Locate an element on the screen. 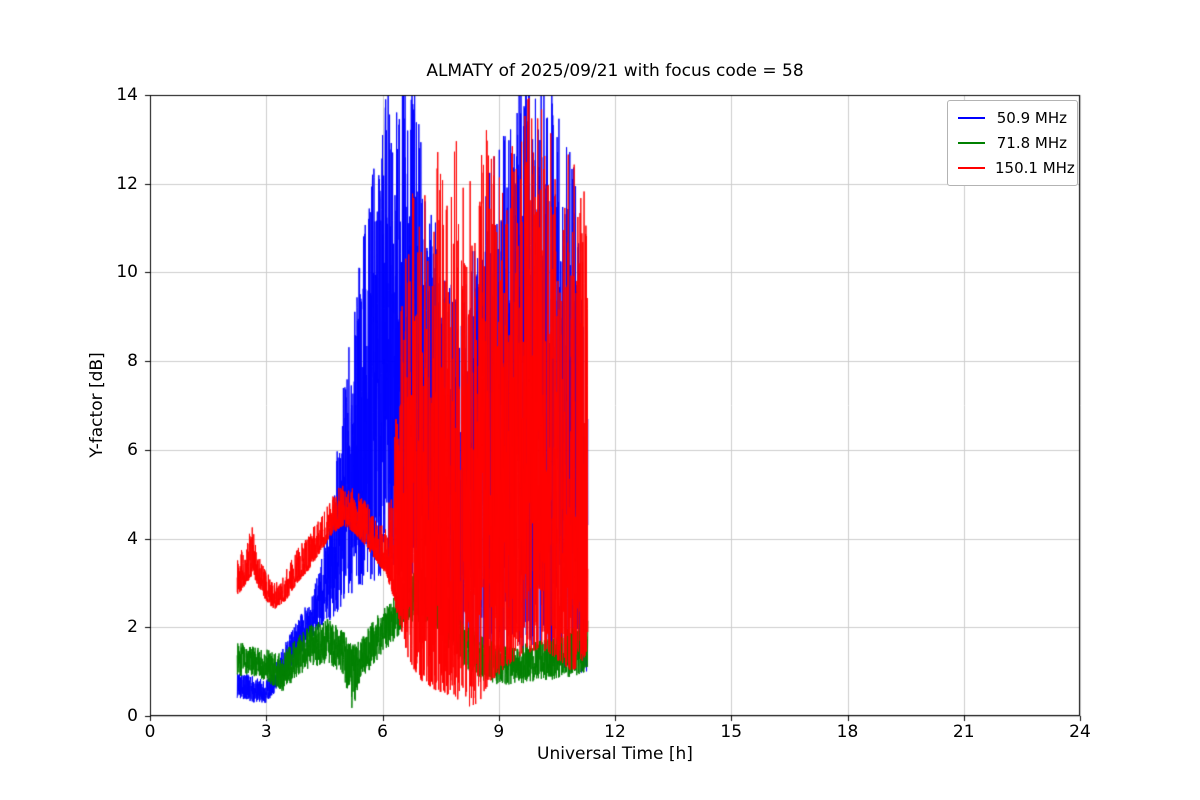  legend-entry: 71.8 MHz is located at coordinates (1012, 143).